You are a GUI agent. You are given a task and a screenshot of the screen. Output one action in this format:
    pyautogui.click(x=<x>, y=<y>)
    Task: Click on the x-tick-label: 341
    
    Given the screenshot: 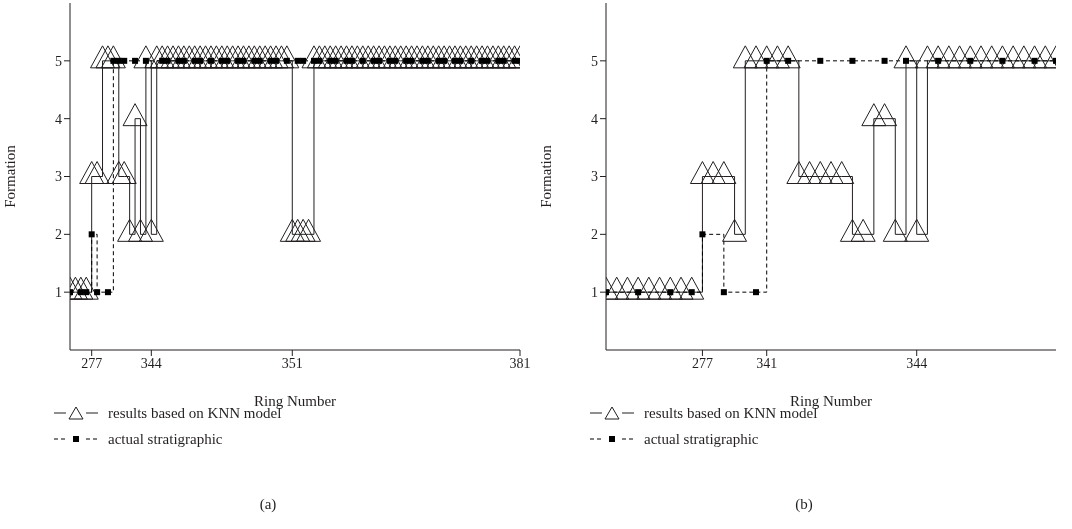 What is the action you would take?
    pyautogui.click(x=767, y=363)
    